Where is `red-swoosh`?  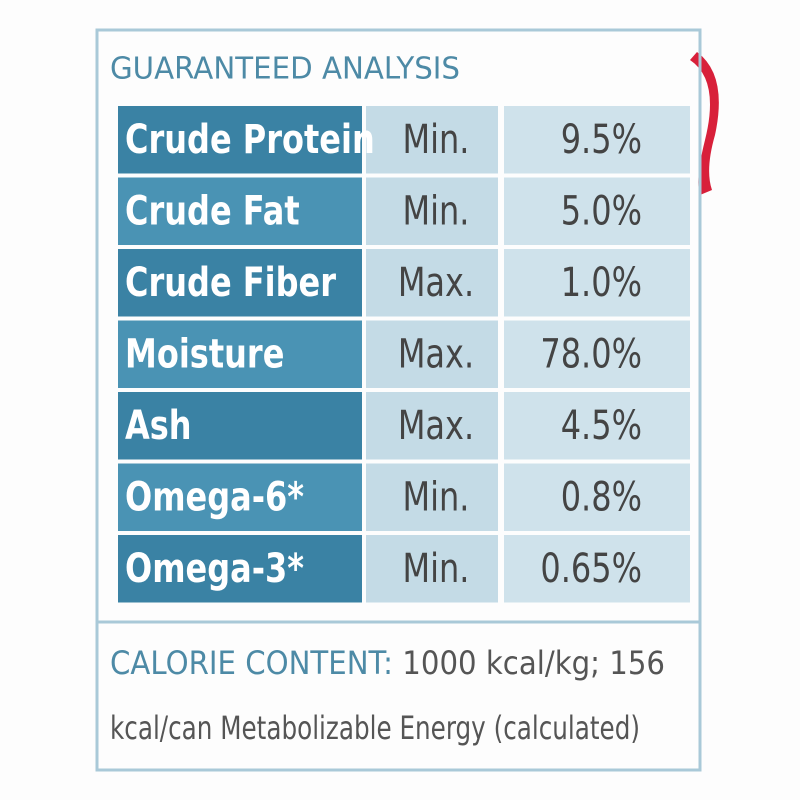
red-swoosh is located at coordinates (704, 123).